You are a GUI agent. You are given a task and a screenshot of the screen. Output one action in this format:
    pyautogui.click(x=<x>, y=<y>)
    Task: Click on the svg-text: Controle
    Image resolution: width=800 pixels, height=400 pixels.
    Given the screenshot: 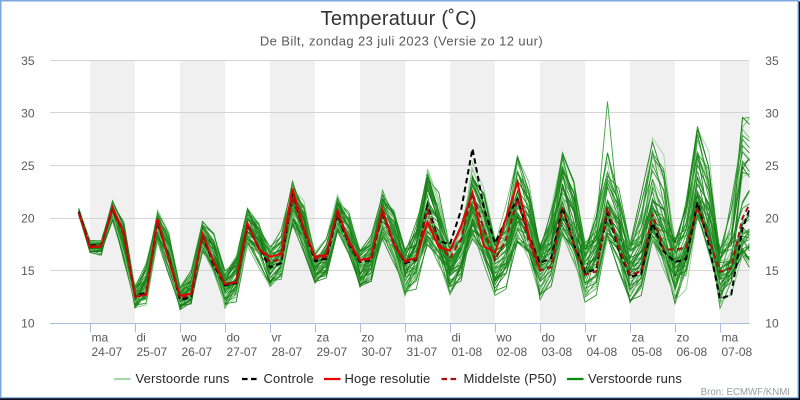 What is the action you would take?
    pyautogui.click(x=289, y=378)
    